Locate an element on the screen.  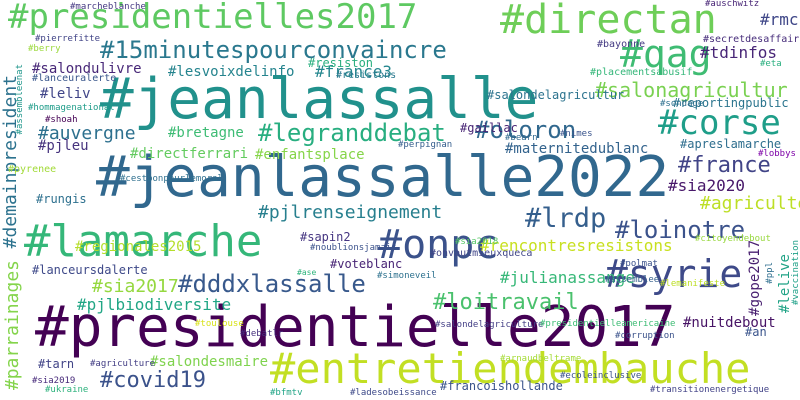
word-sondage: #sondage is located at coordinates (682, 104).